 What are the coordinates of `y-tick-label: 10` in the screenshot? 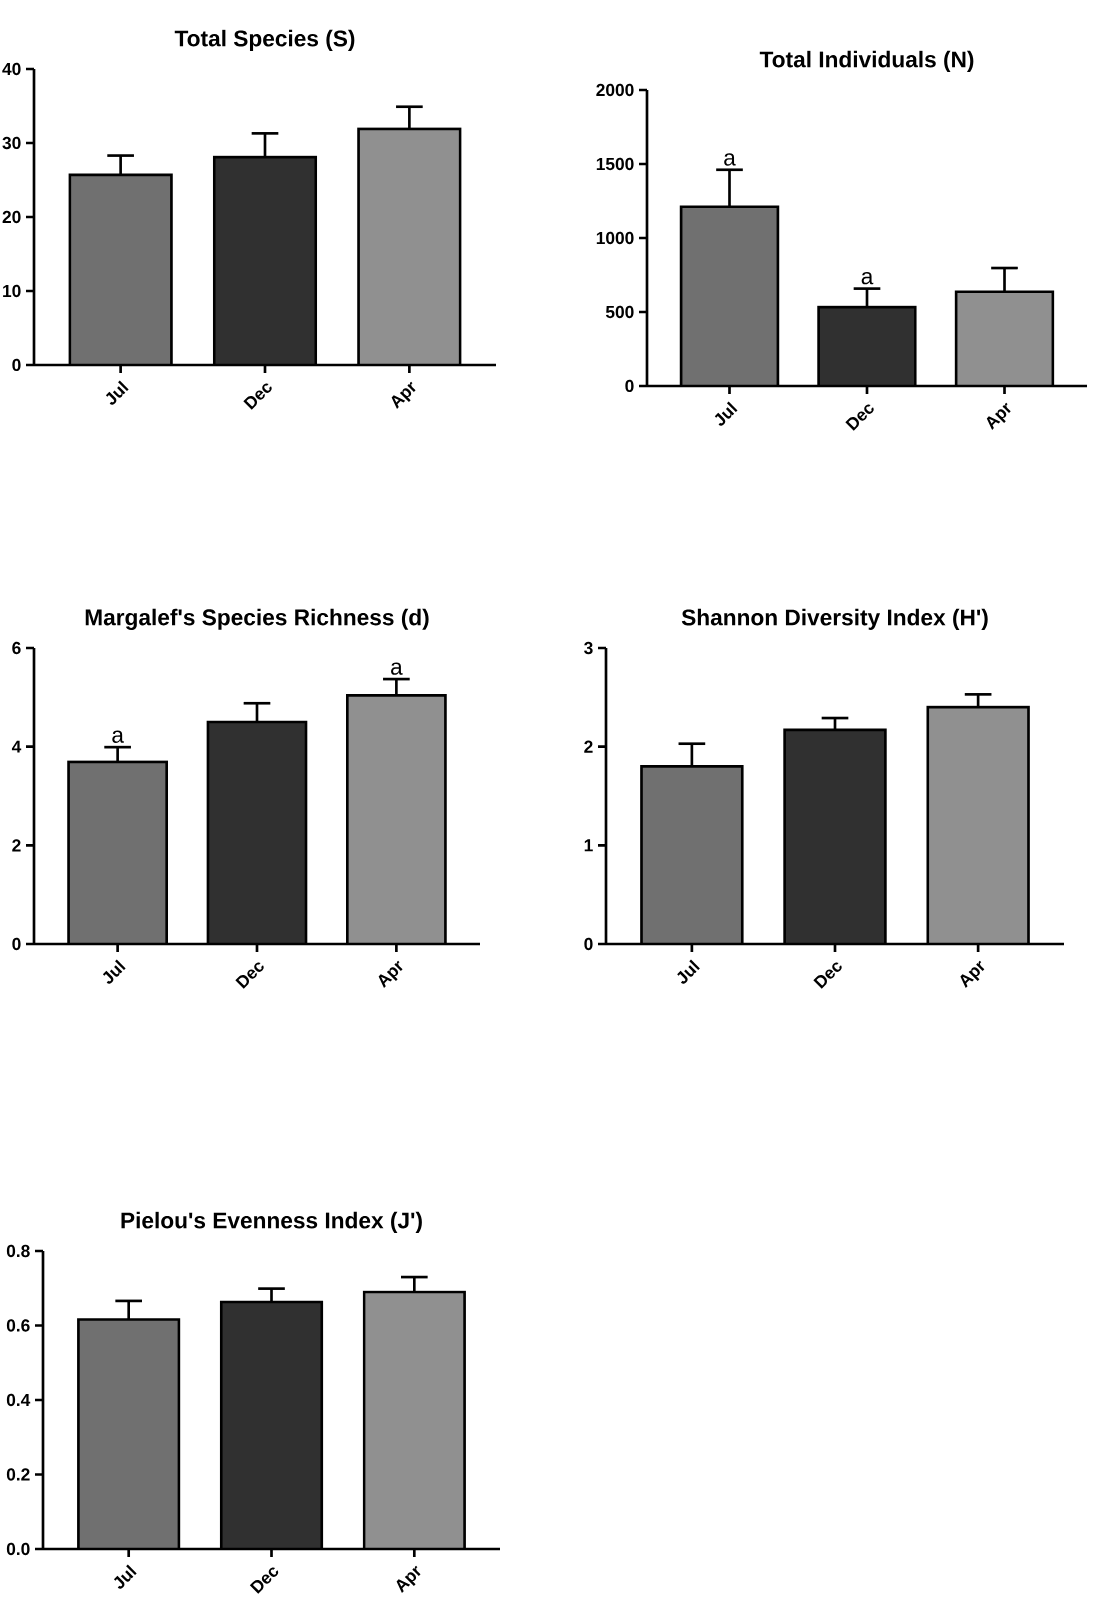 It's located at (12, 291).